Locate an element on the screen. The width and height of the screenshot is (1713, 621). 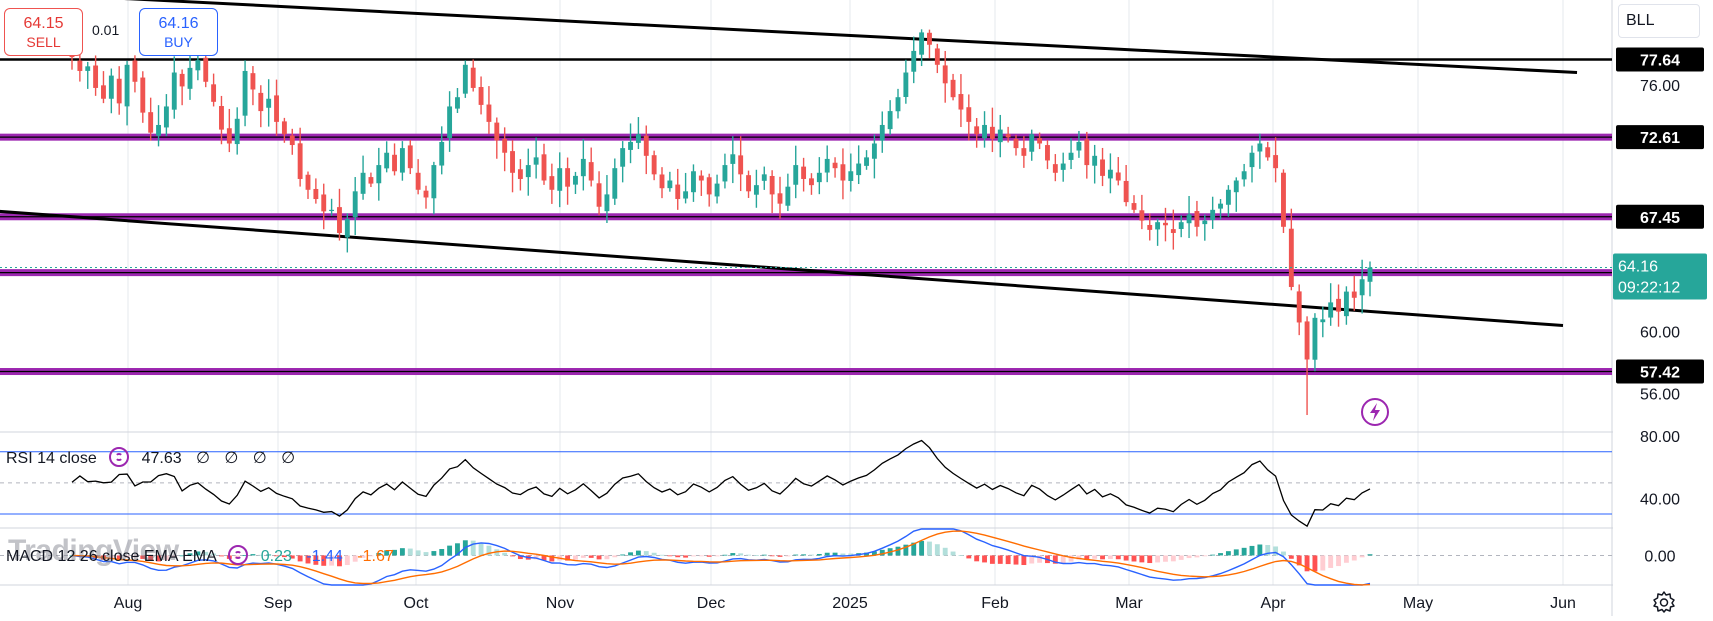
time-axis-label: Oct is located at coordinates (416, 603).